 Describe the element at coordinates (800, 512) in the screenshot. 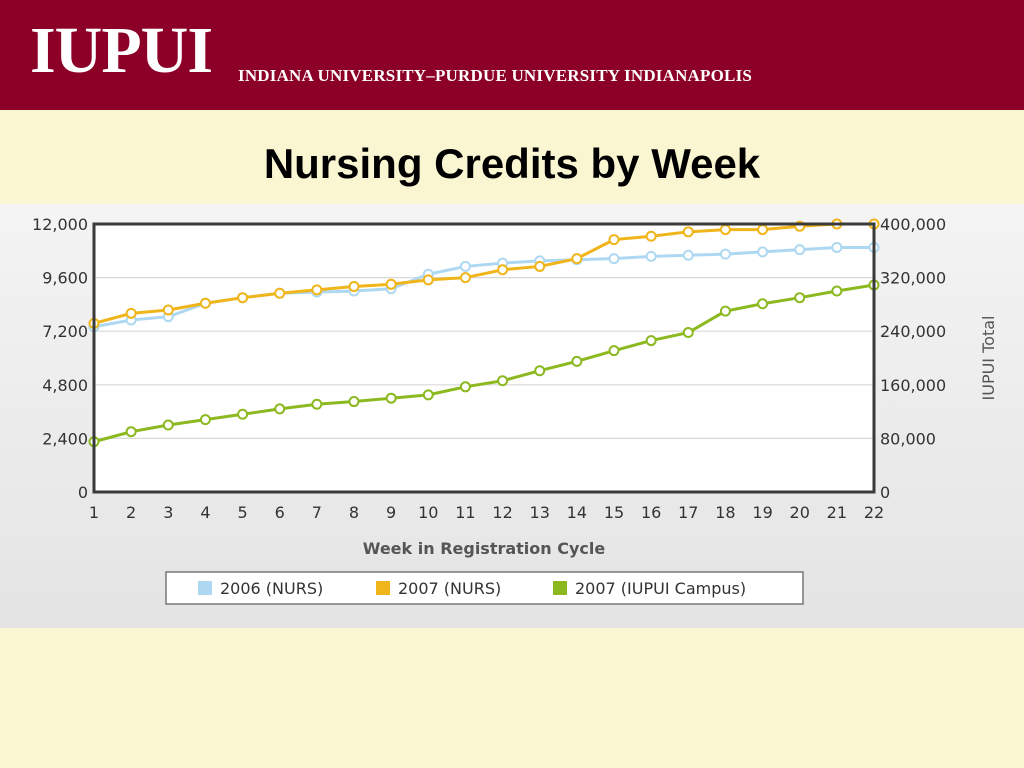

I see `x-tick-label: 20` at that location.